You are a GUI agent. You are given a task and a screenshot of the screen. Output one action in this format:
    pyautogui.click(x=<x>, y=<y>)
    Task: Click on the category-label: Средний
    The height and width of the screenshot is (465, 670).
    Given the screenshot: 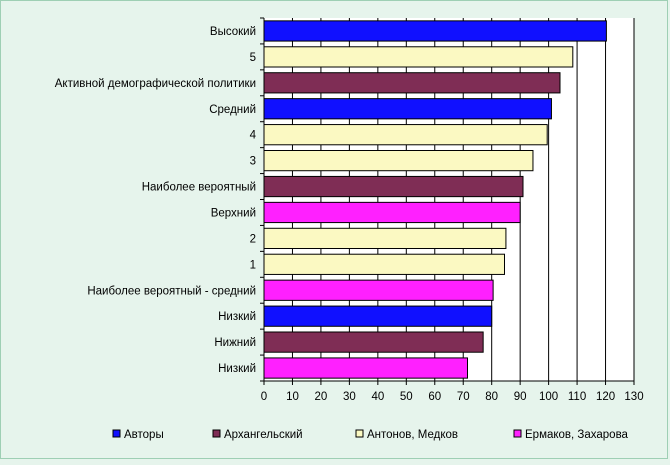 What is the action you would take?
    pyautogui.click(x=232, y=110)
    